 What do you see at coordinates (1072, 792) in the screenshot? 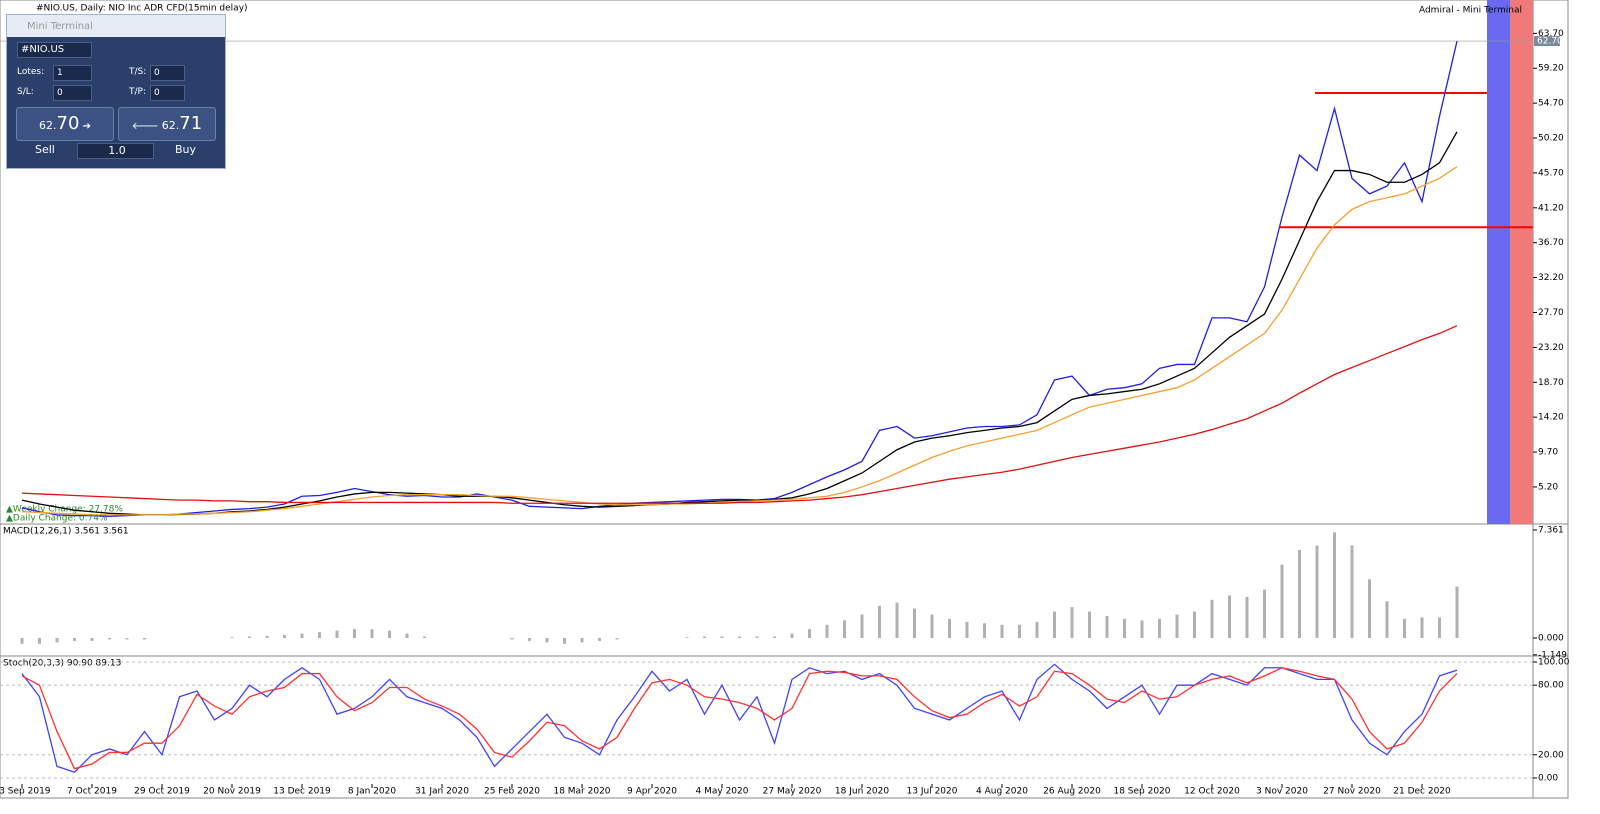
I see `x-tick-label: 26 Aug 2020` at bounding box center [1072, 792].